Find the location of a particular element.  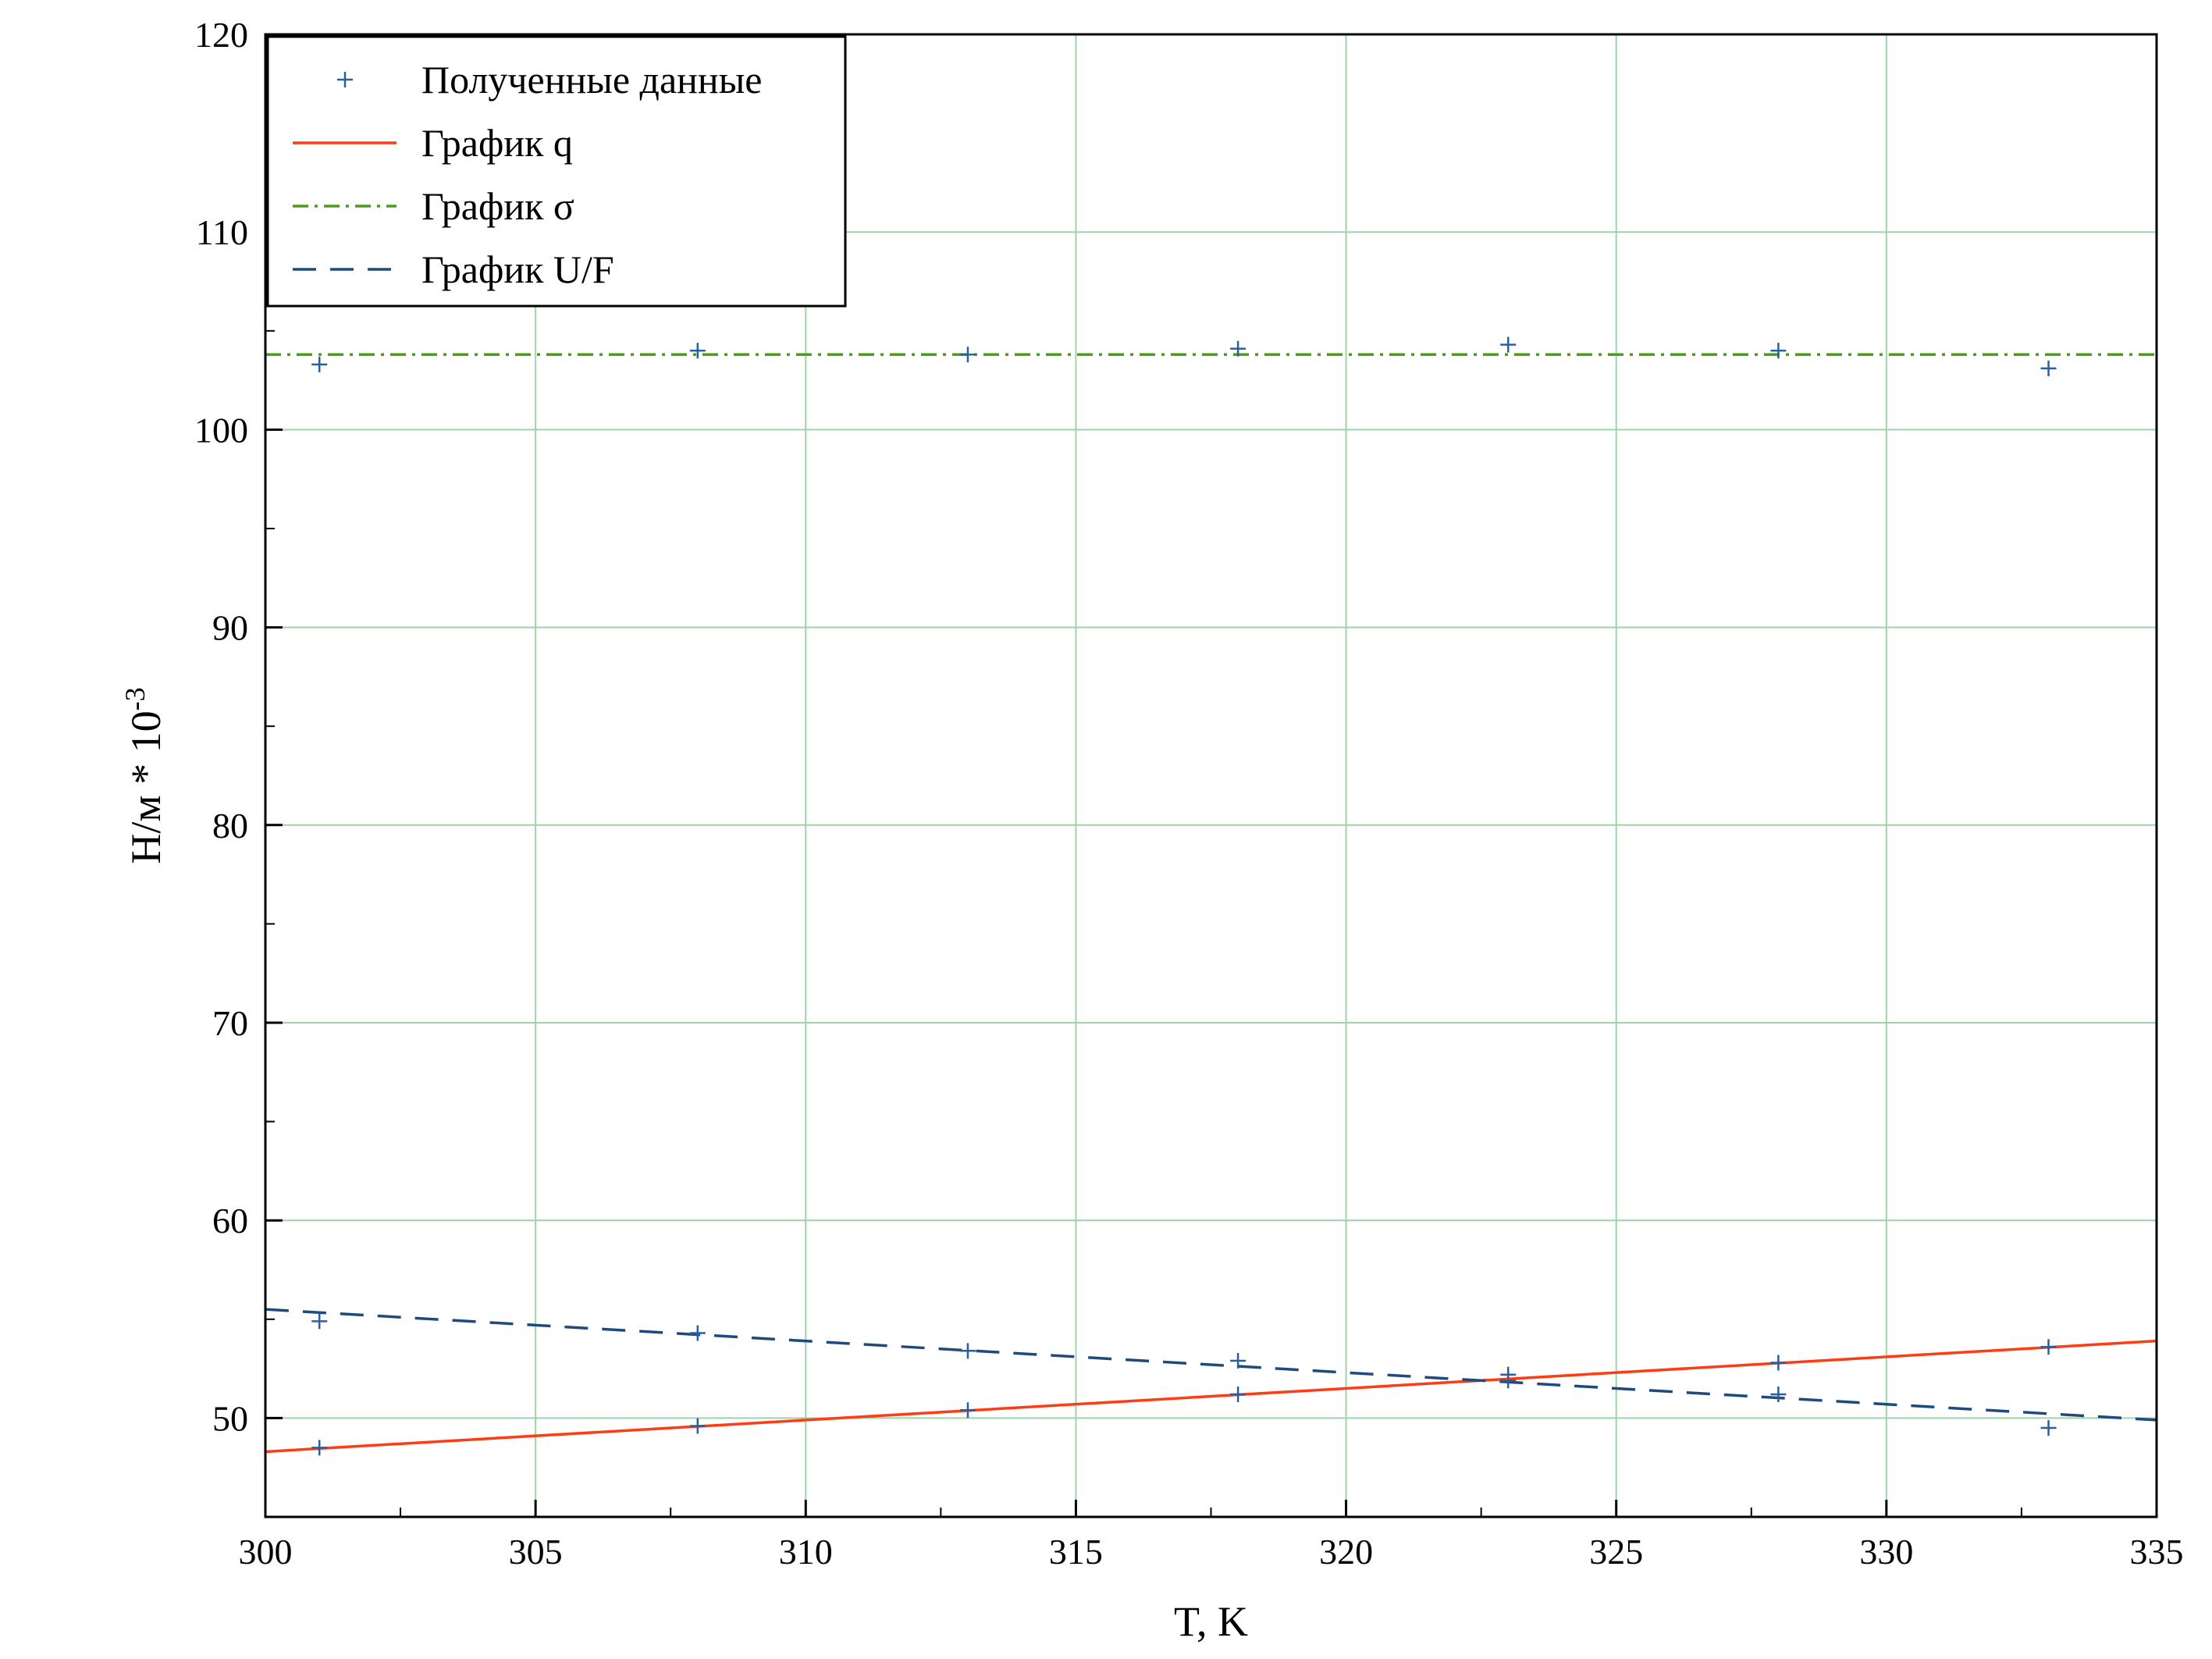

legend-label: График σ is located at coordinates (498, 206).